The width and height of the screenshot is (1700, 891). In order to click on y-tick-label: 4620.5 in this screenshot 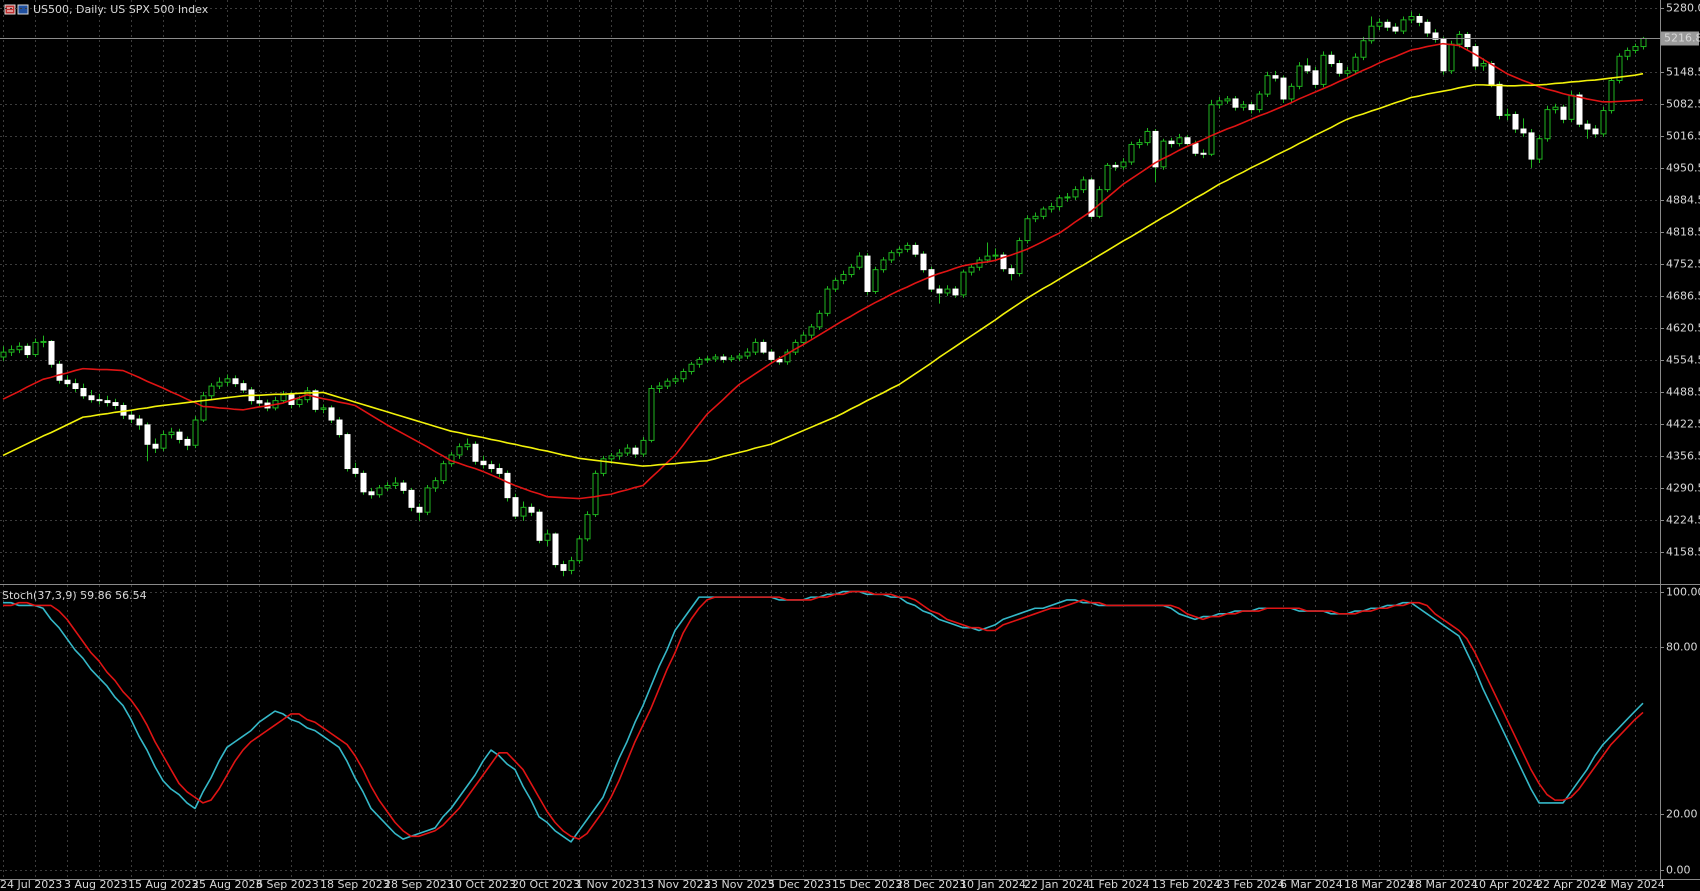, I will do `click(1683, 328)`.